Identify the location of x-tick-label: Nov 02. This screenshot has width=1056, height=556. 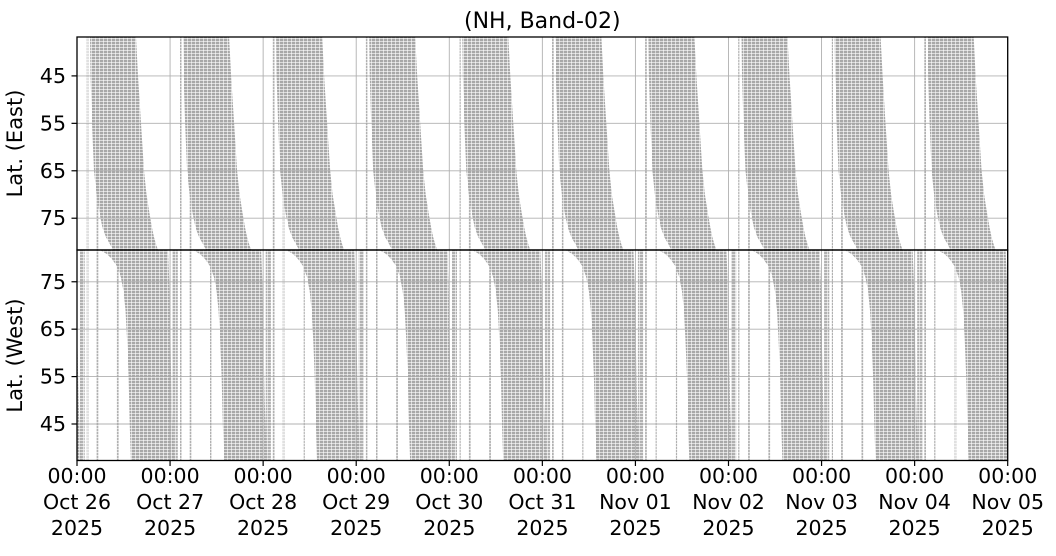
(728, 502).